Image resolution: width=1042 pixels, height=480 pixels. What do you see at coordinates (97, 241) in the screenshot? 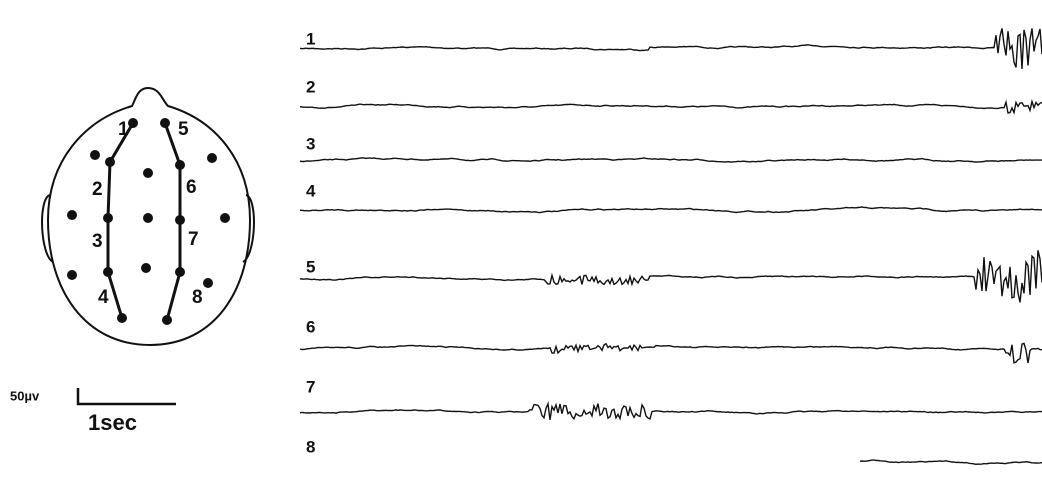
I see `electrode-label: 3` at bounding box center [97, 241].